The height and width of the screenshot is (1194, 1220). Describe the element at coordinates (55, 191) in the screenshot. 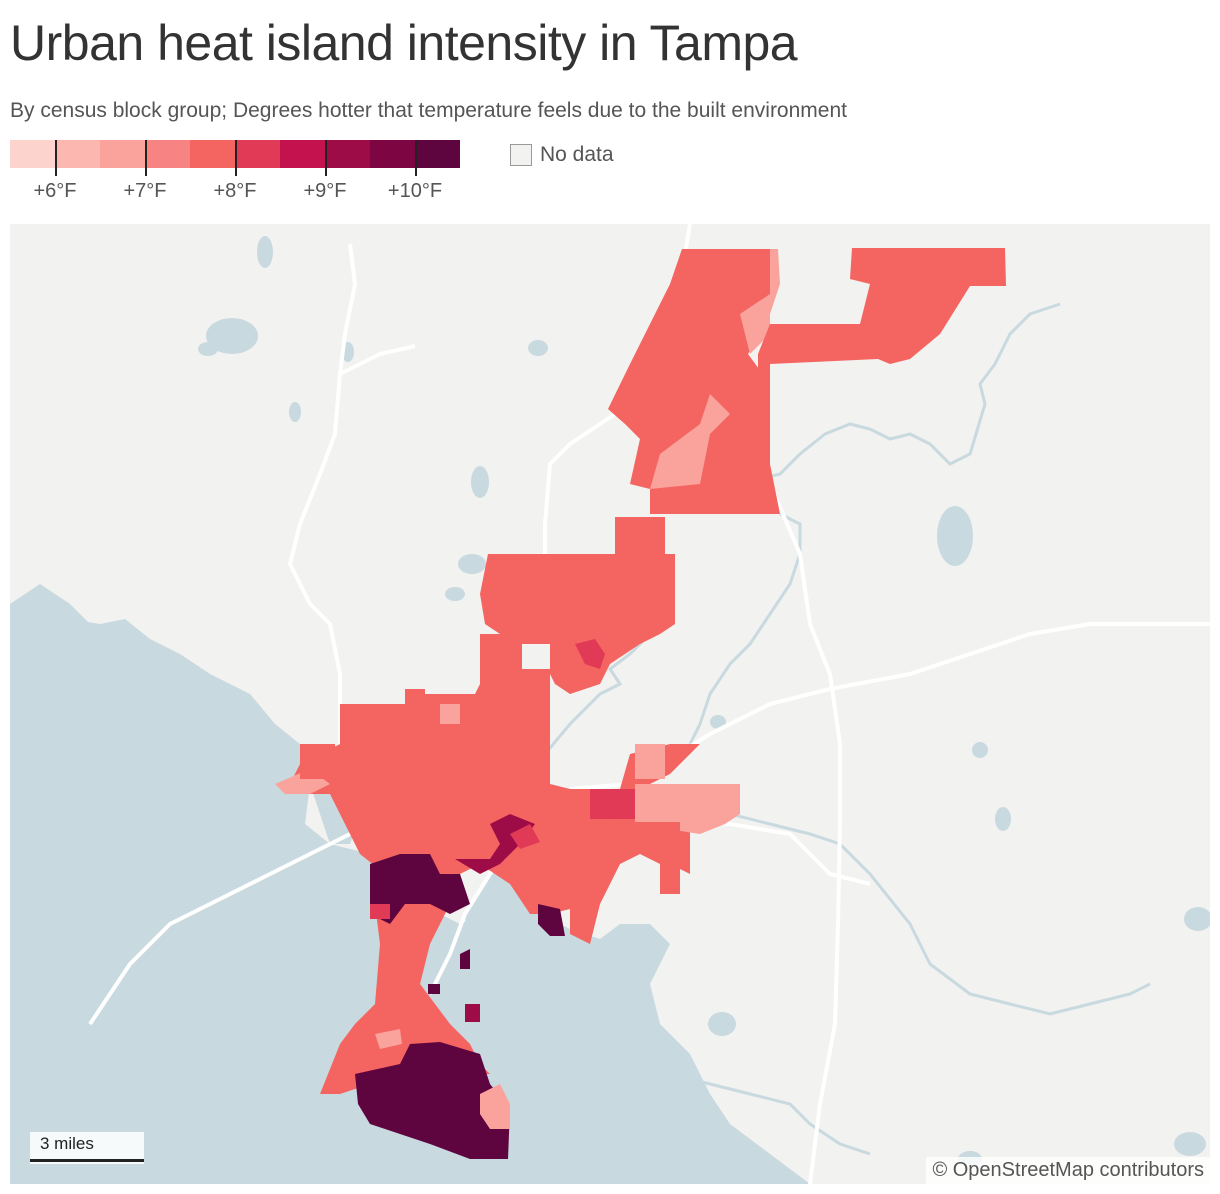

I see `legend-tick-label: +6°F` at that location.